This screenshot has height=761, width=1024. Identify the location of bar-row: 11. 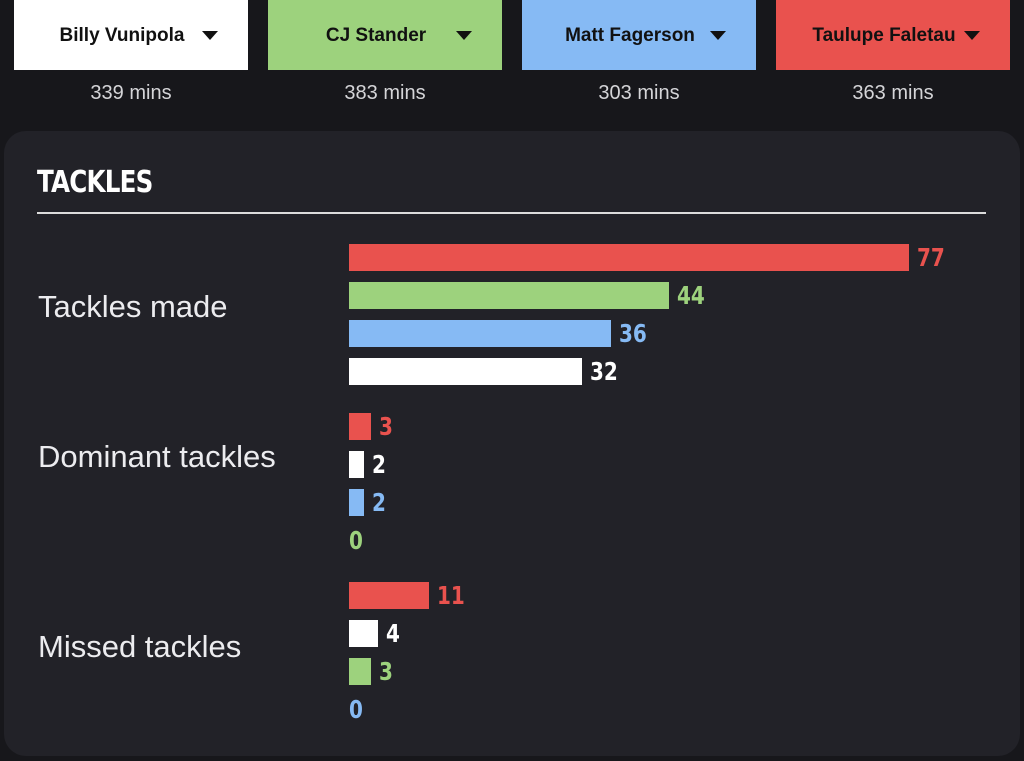
(410, 595).